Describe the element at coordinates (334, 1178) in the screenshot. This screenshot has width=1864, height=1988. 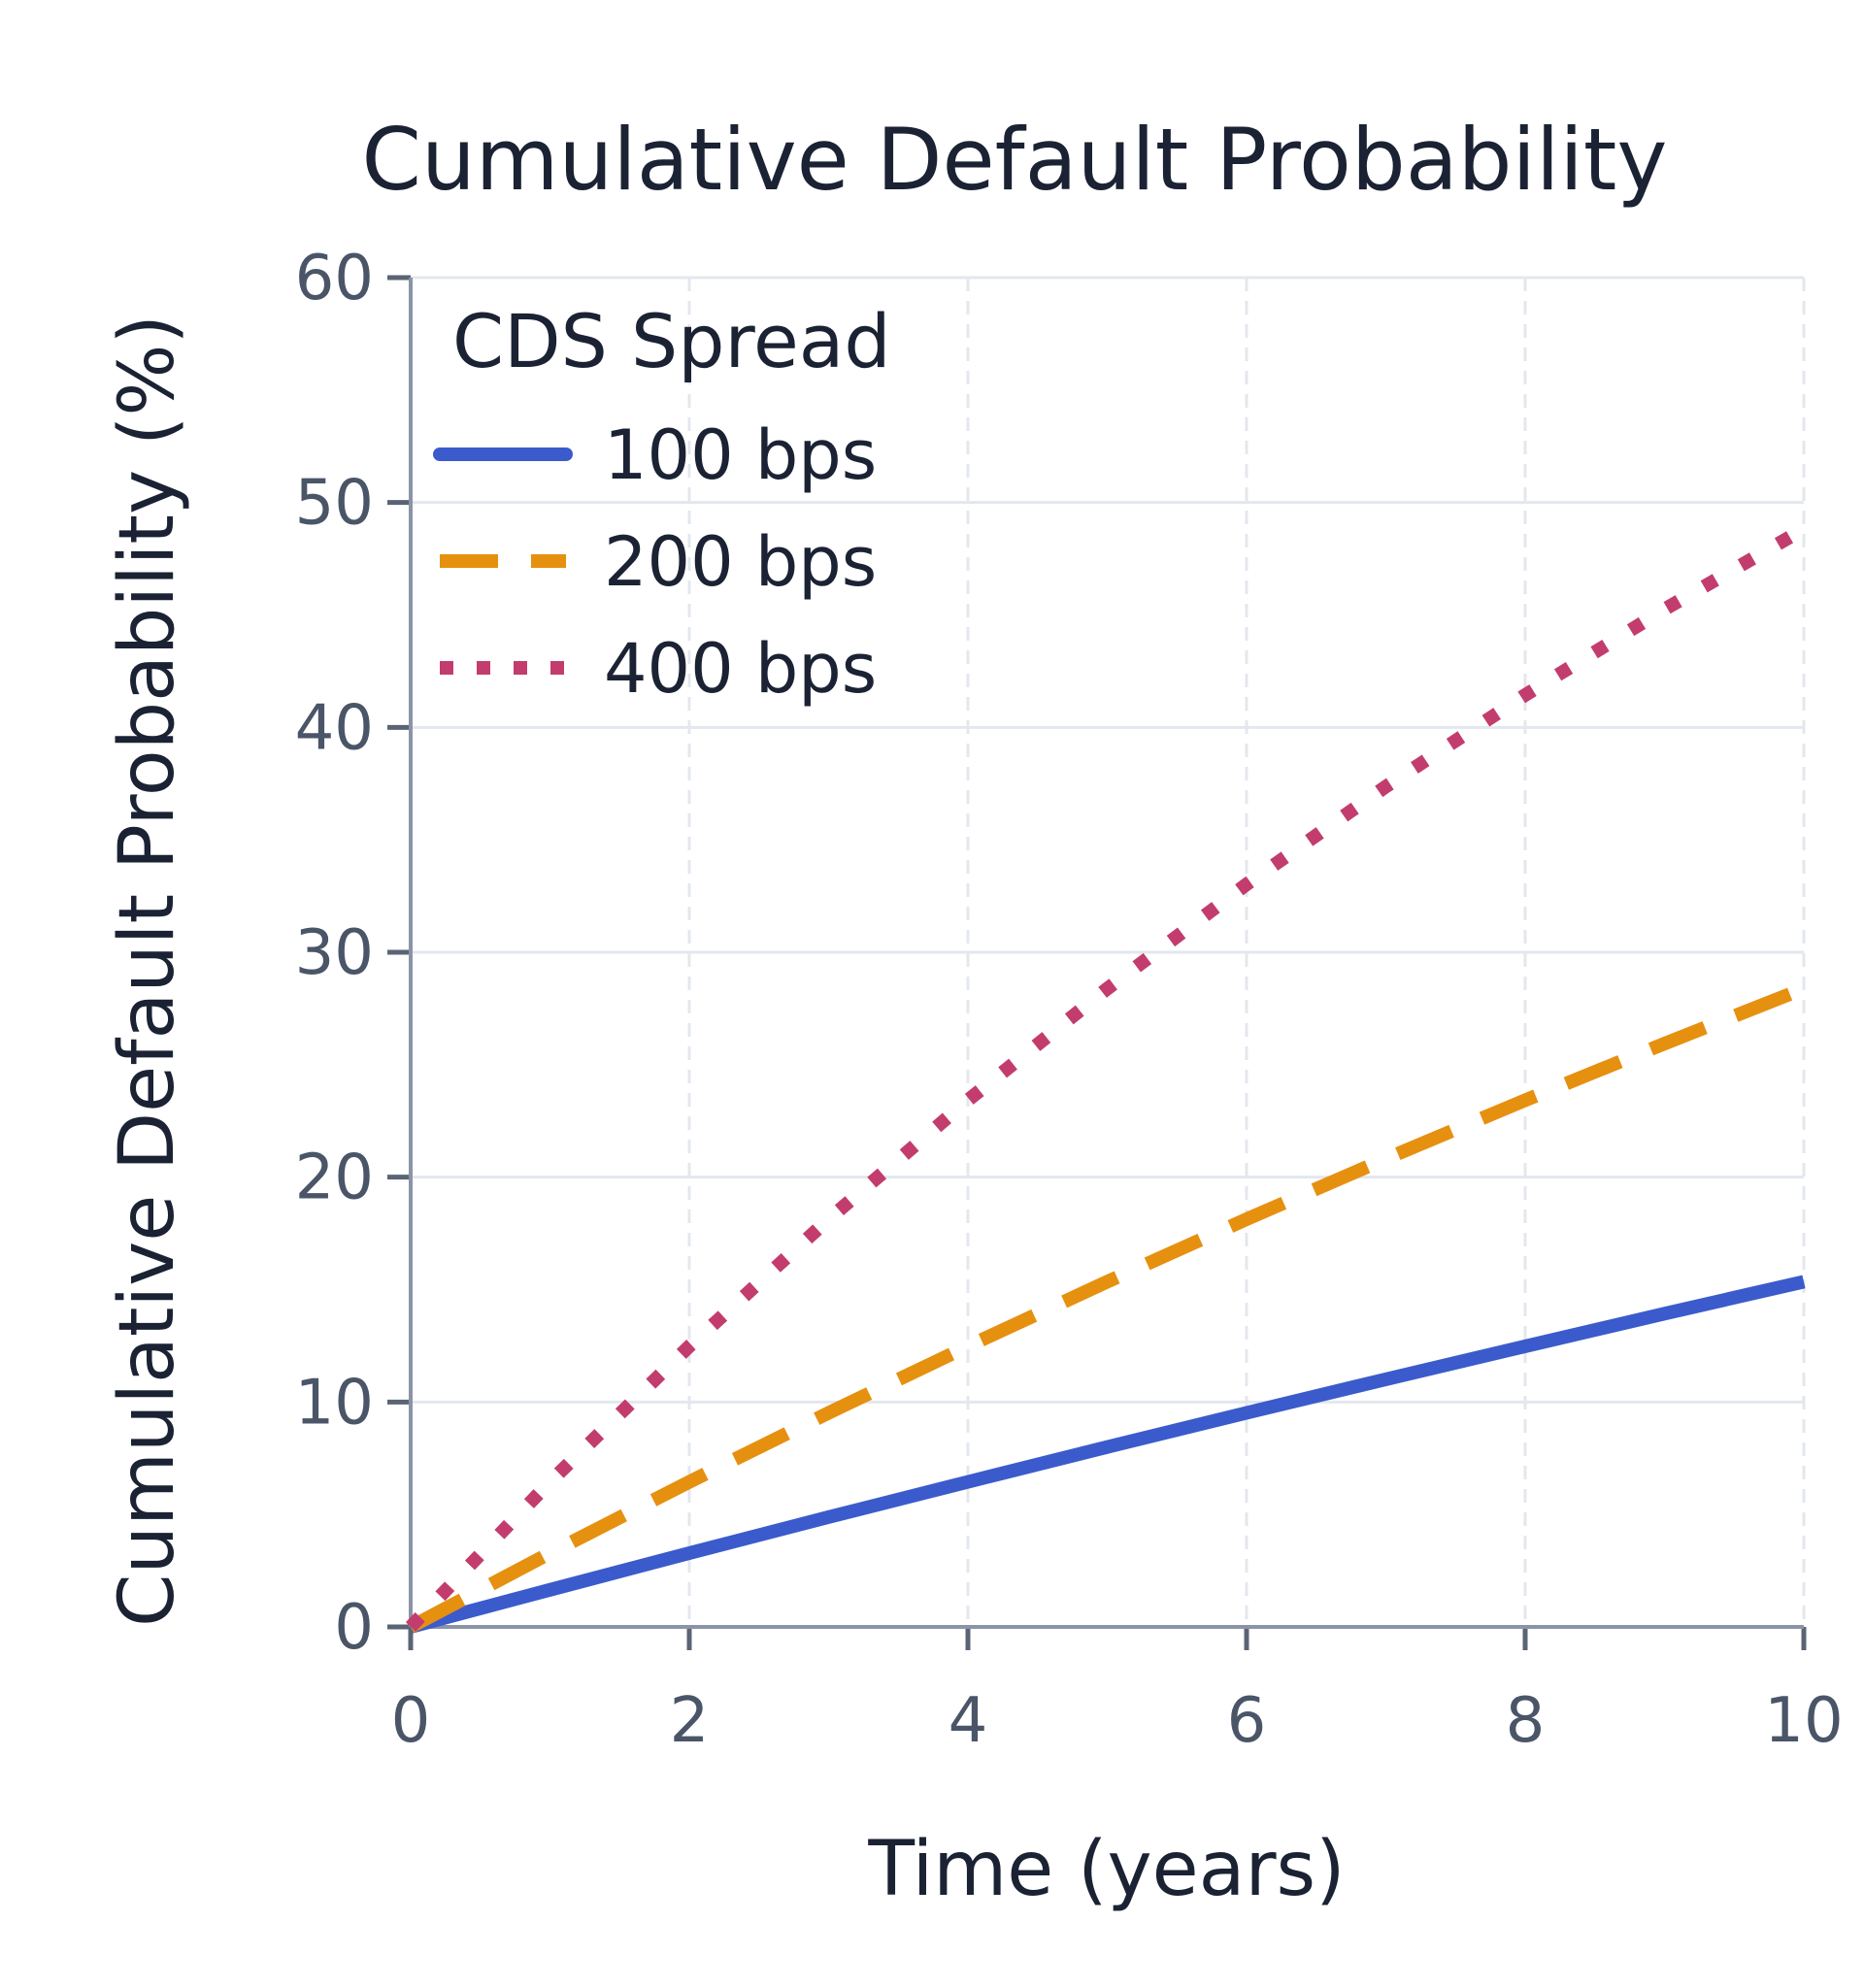
I see `y-tick-label: 20` at that location.